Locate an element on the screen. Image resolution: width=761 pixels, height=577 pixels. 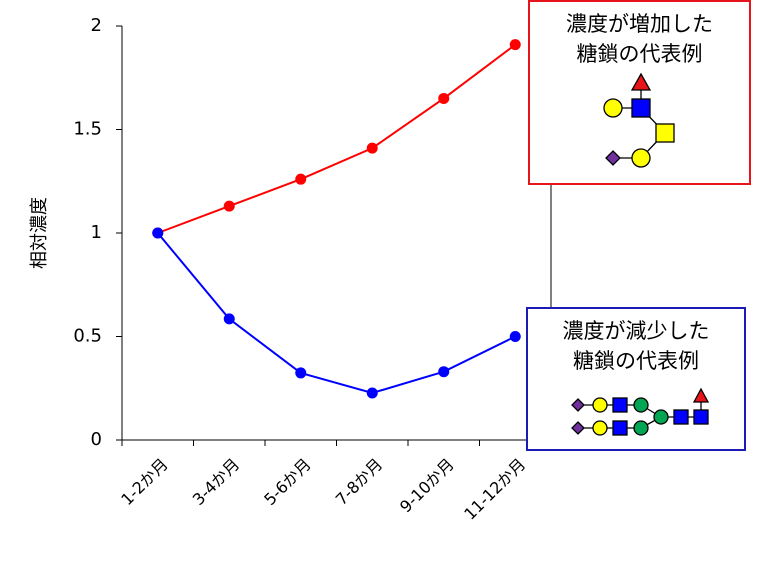
annotation-text: 濃度が増加した is located at coordinates (639, 24).